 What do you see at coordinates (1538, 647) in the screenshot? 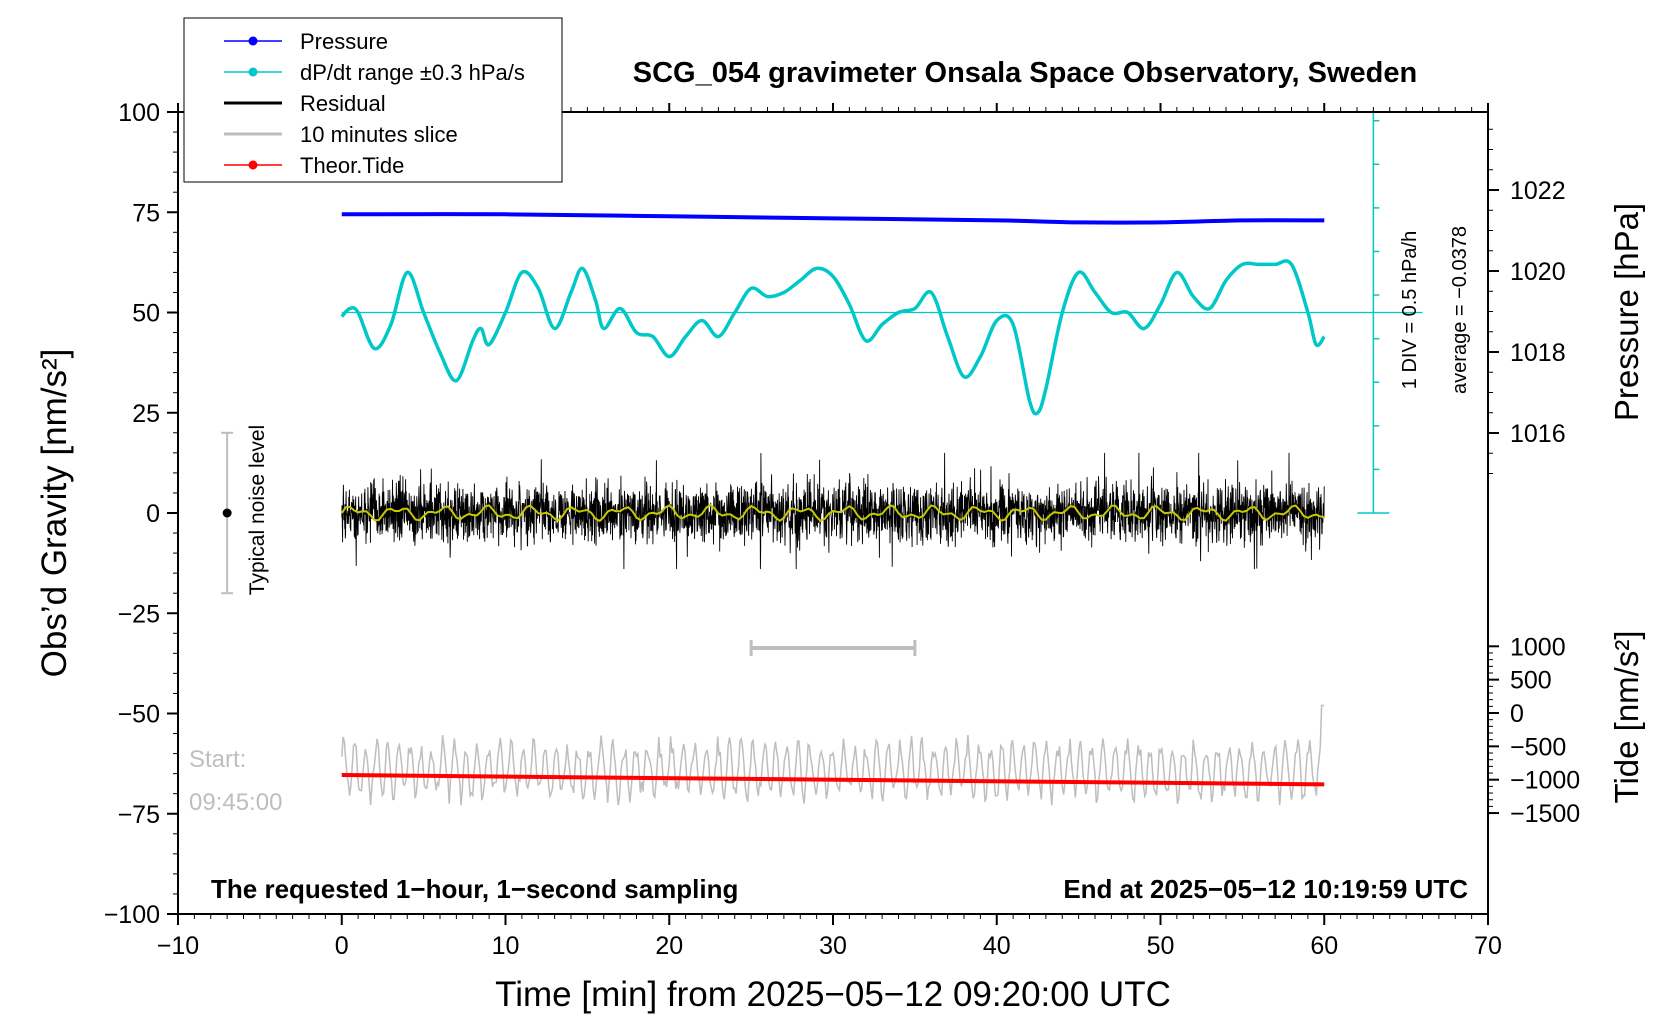
I see `y-tick-label-tide: 1000` at bounding box center [1538, 647].